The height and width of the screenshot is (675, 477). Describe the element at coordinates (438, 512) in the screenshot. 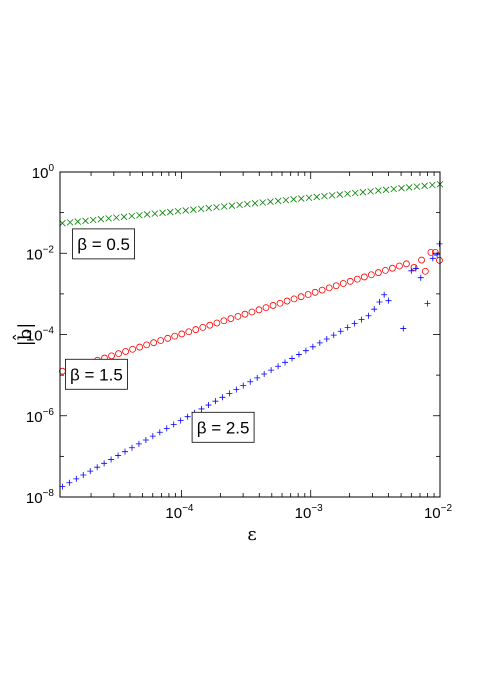

I see `x-tick-label: 10⁻²` at that location.